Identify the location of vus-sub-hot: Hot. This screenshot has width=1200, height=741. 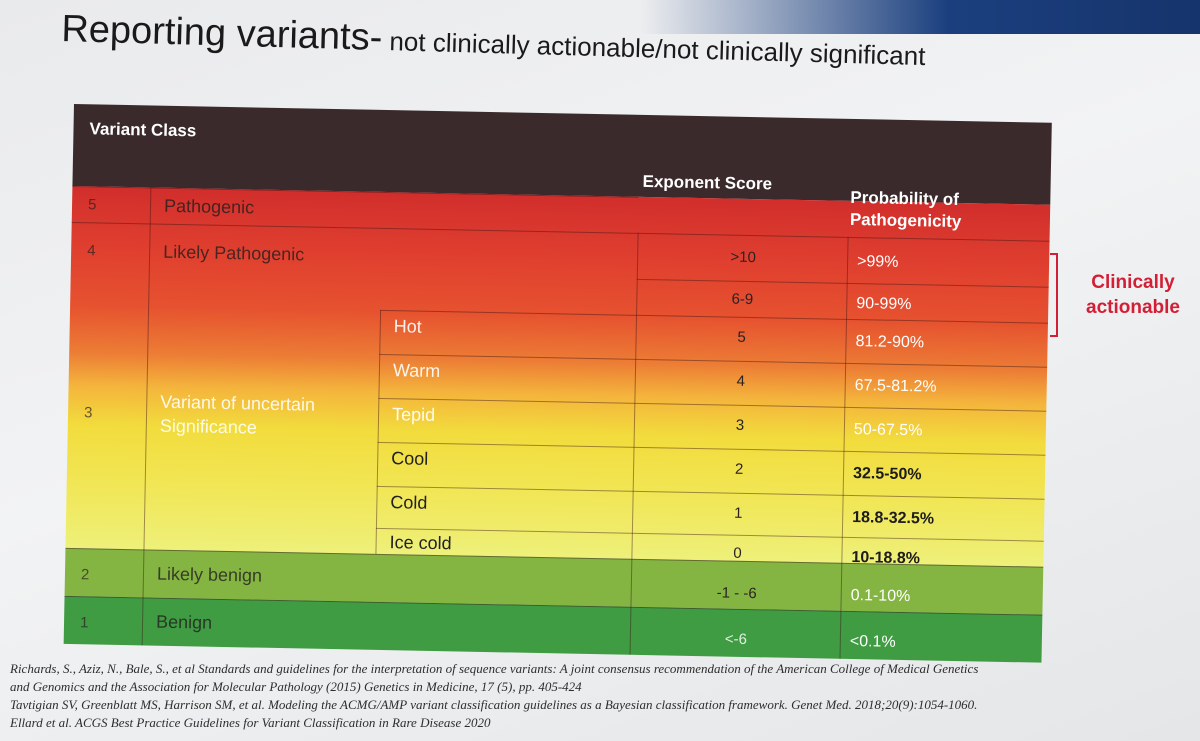
(407, 326).